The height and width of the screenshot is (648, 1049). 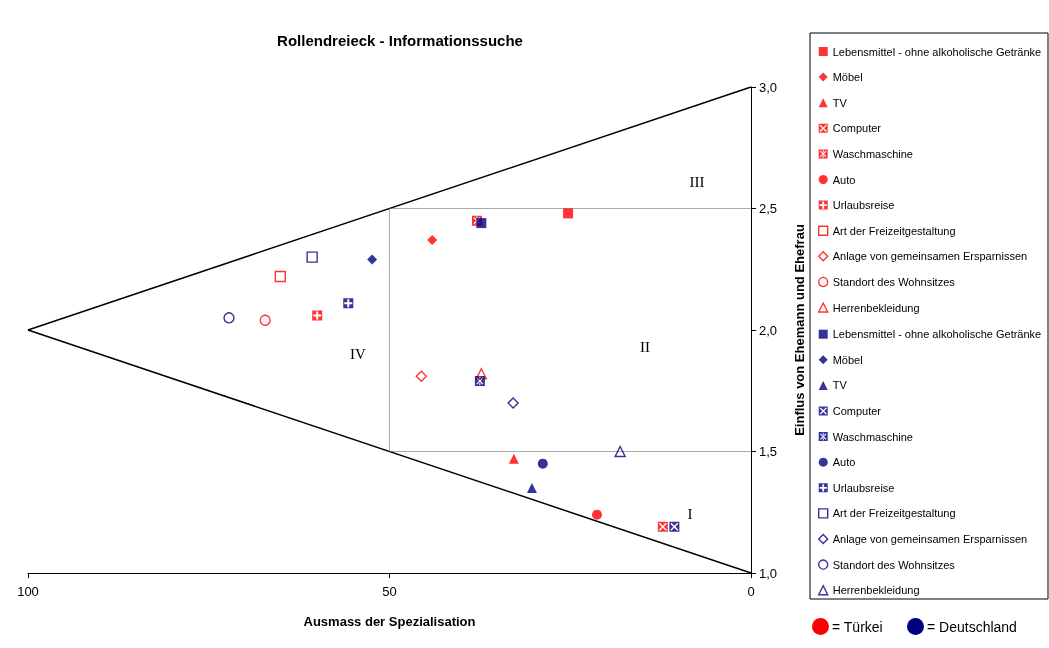 What do you see at coordinates (389, 591) in the screenshot?
I see `x-tick-label: 50` at bounding box center [389, 591].